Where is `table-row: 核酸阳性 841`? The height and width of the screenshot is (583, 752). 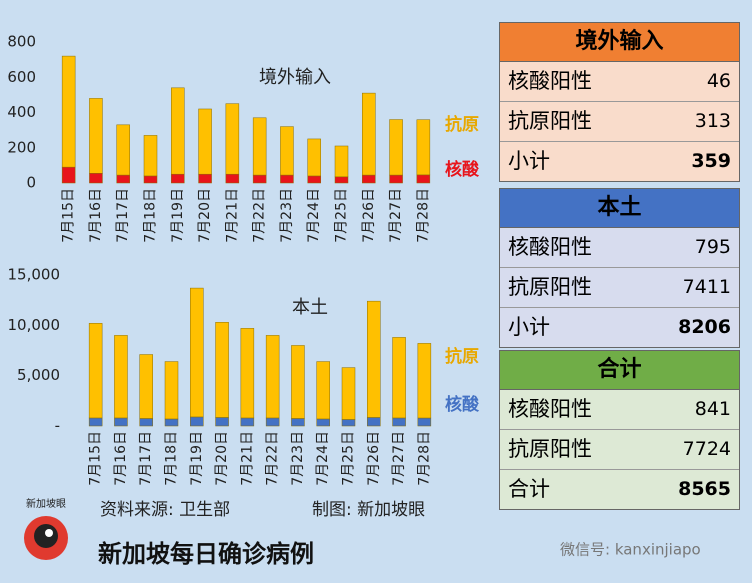
table-row: 核酸阳性 841 is located at coordinates (619, 410).